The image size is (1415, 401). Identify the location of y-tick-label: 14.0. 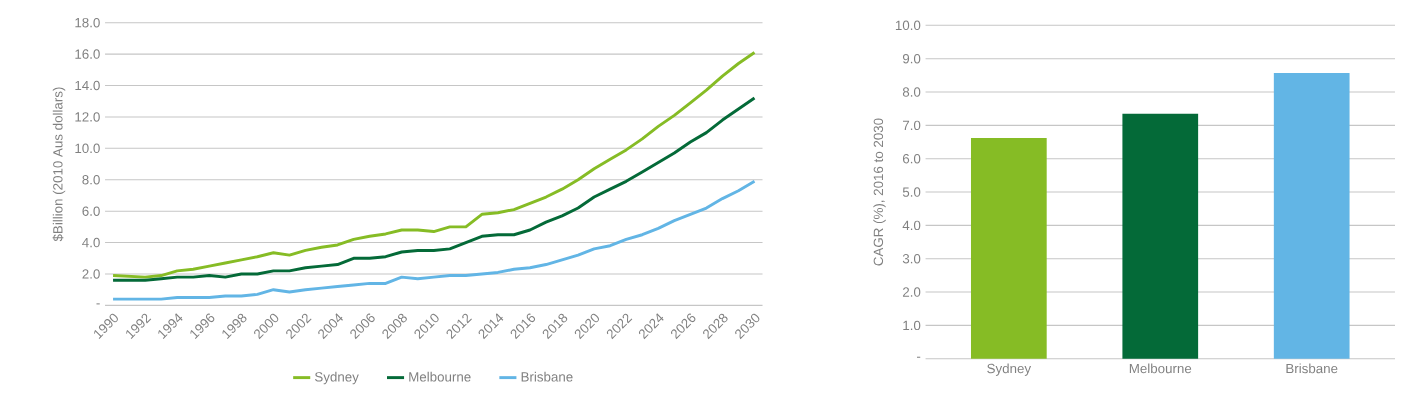
(87, 85).